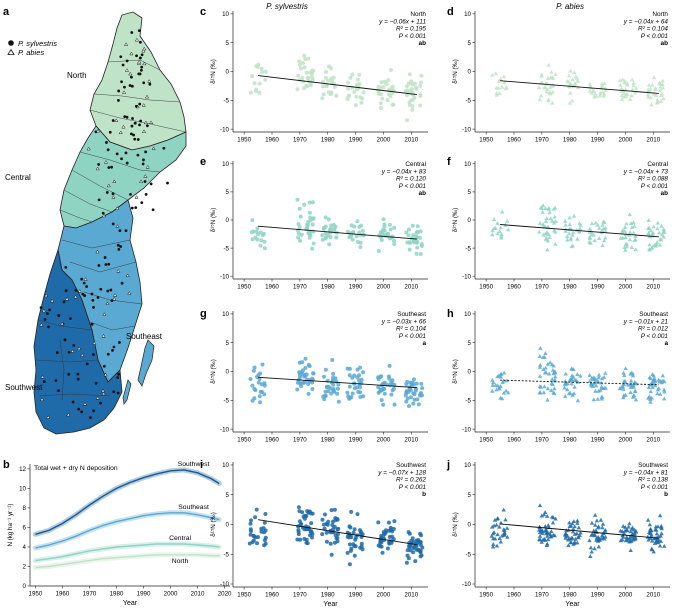 The image size is (685, 614). I want to click on x-tick-label: 1970, so click(300, 287).